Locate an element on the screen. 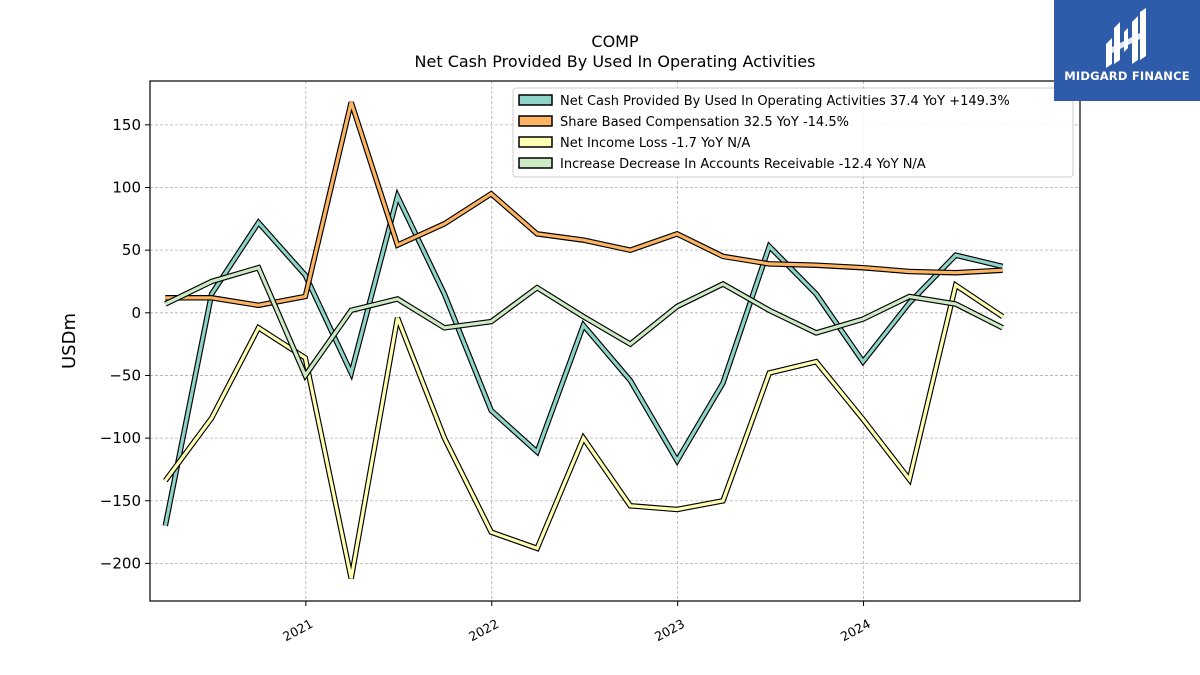 This screenshot has height=675, width=1200. y-axis-label: USDm is located at coordinates (69, 341).